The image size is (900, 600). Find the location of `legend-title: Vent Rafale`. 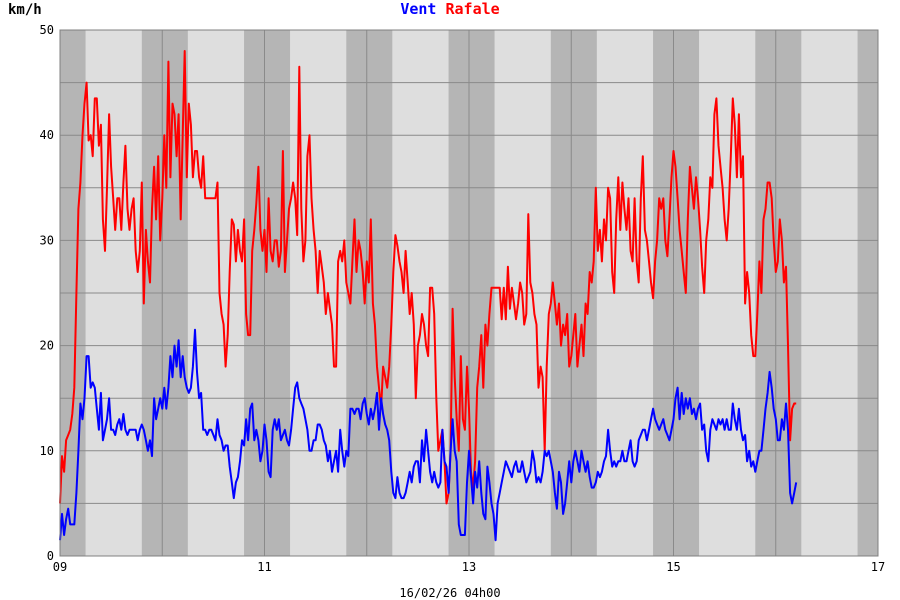

legend-title: Vent Rafale is located at coordinates (449, 9).